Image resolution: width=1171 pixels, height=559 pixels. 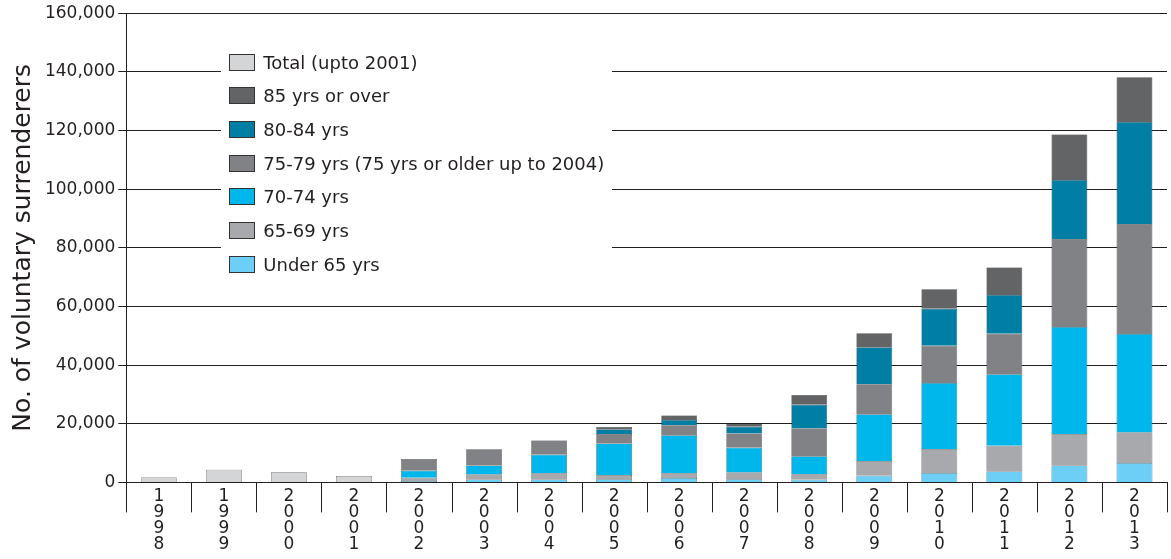 What do you see at coordinates (159, 519) in the screenshot?
I see `x-tick-label: 1998` at bounding box center [159, 519].